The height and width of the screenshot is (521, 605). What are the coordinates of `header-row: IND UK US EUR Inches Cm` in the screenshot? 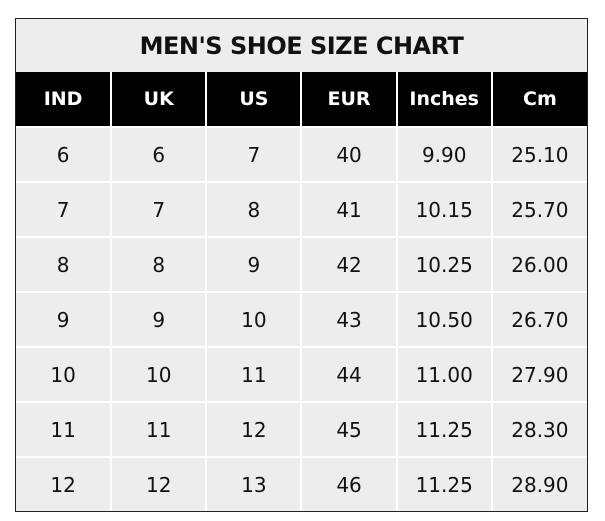 It's located at (301, 99).